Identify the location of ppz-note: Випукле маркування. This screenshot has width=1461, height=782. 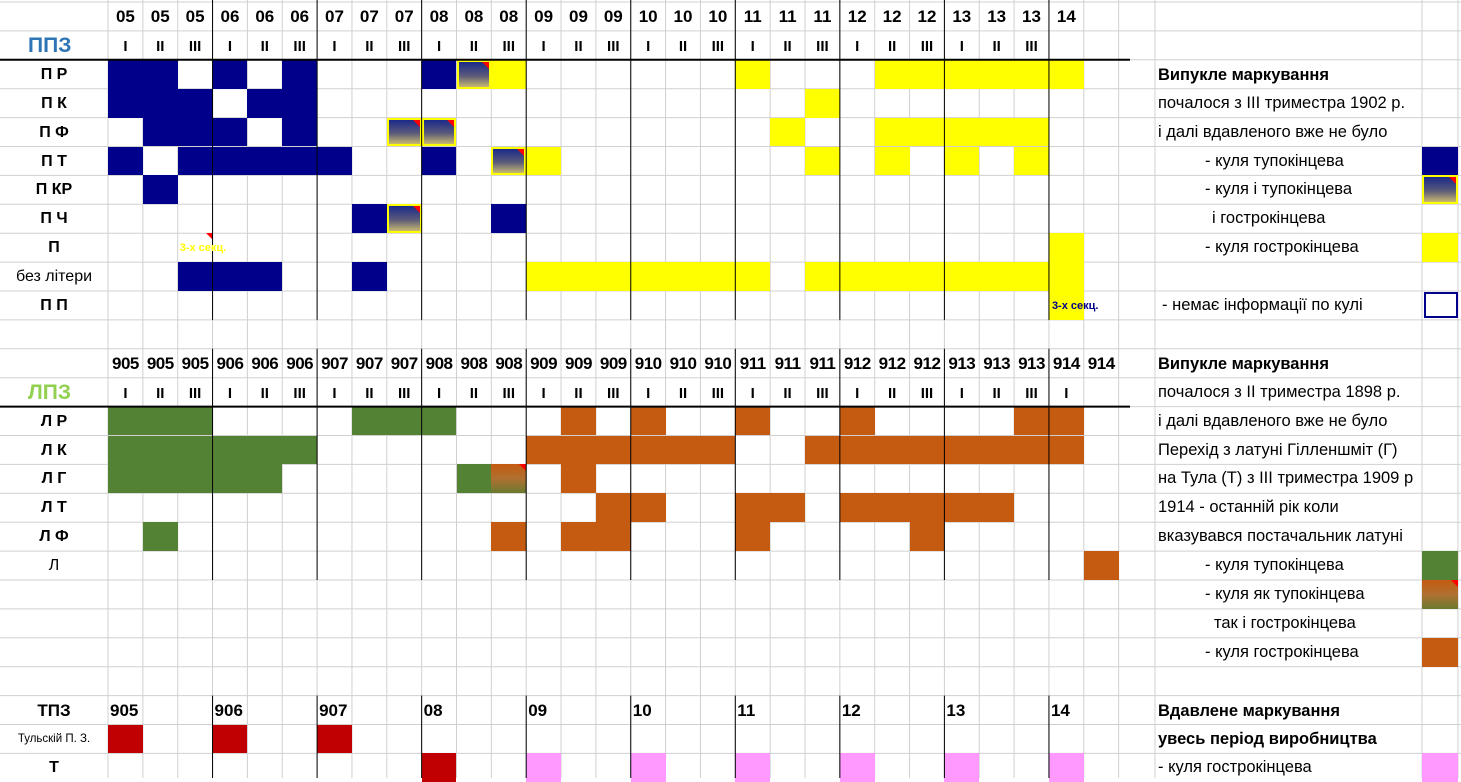
(1244, 74).